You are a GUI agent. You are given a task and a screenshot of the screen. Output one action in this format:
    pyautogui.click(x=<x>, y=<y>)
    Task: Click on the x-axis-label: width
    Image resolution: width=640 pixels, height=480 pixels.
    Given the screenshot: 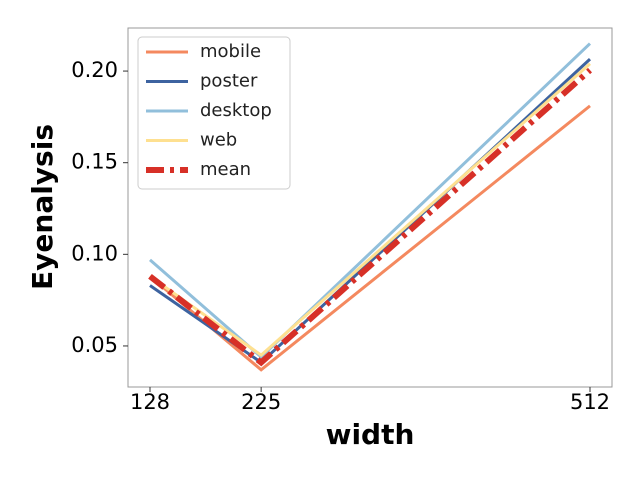 What is the action you would take?
    pyautogui.click(x=370, y=434)
    